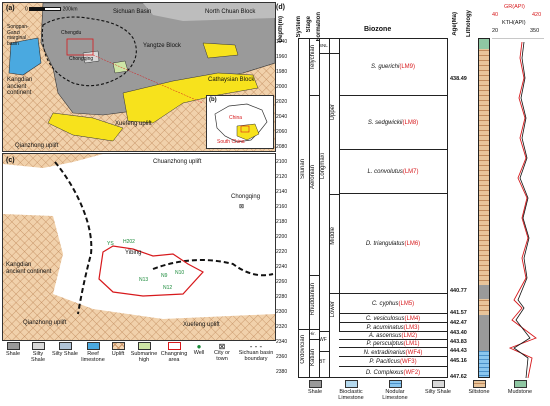 Image resolution: width=550 pixels, height=406 pixels. I want to click on formation-snl-cell: SNL, so click(324, 46).